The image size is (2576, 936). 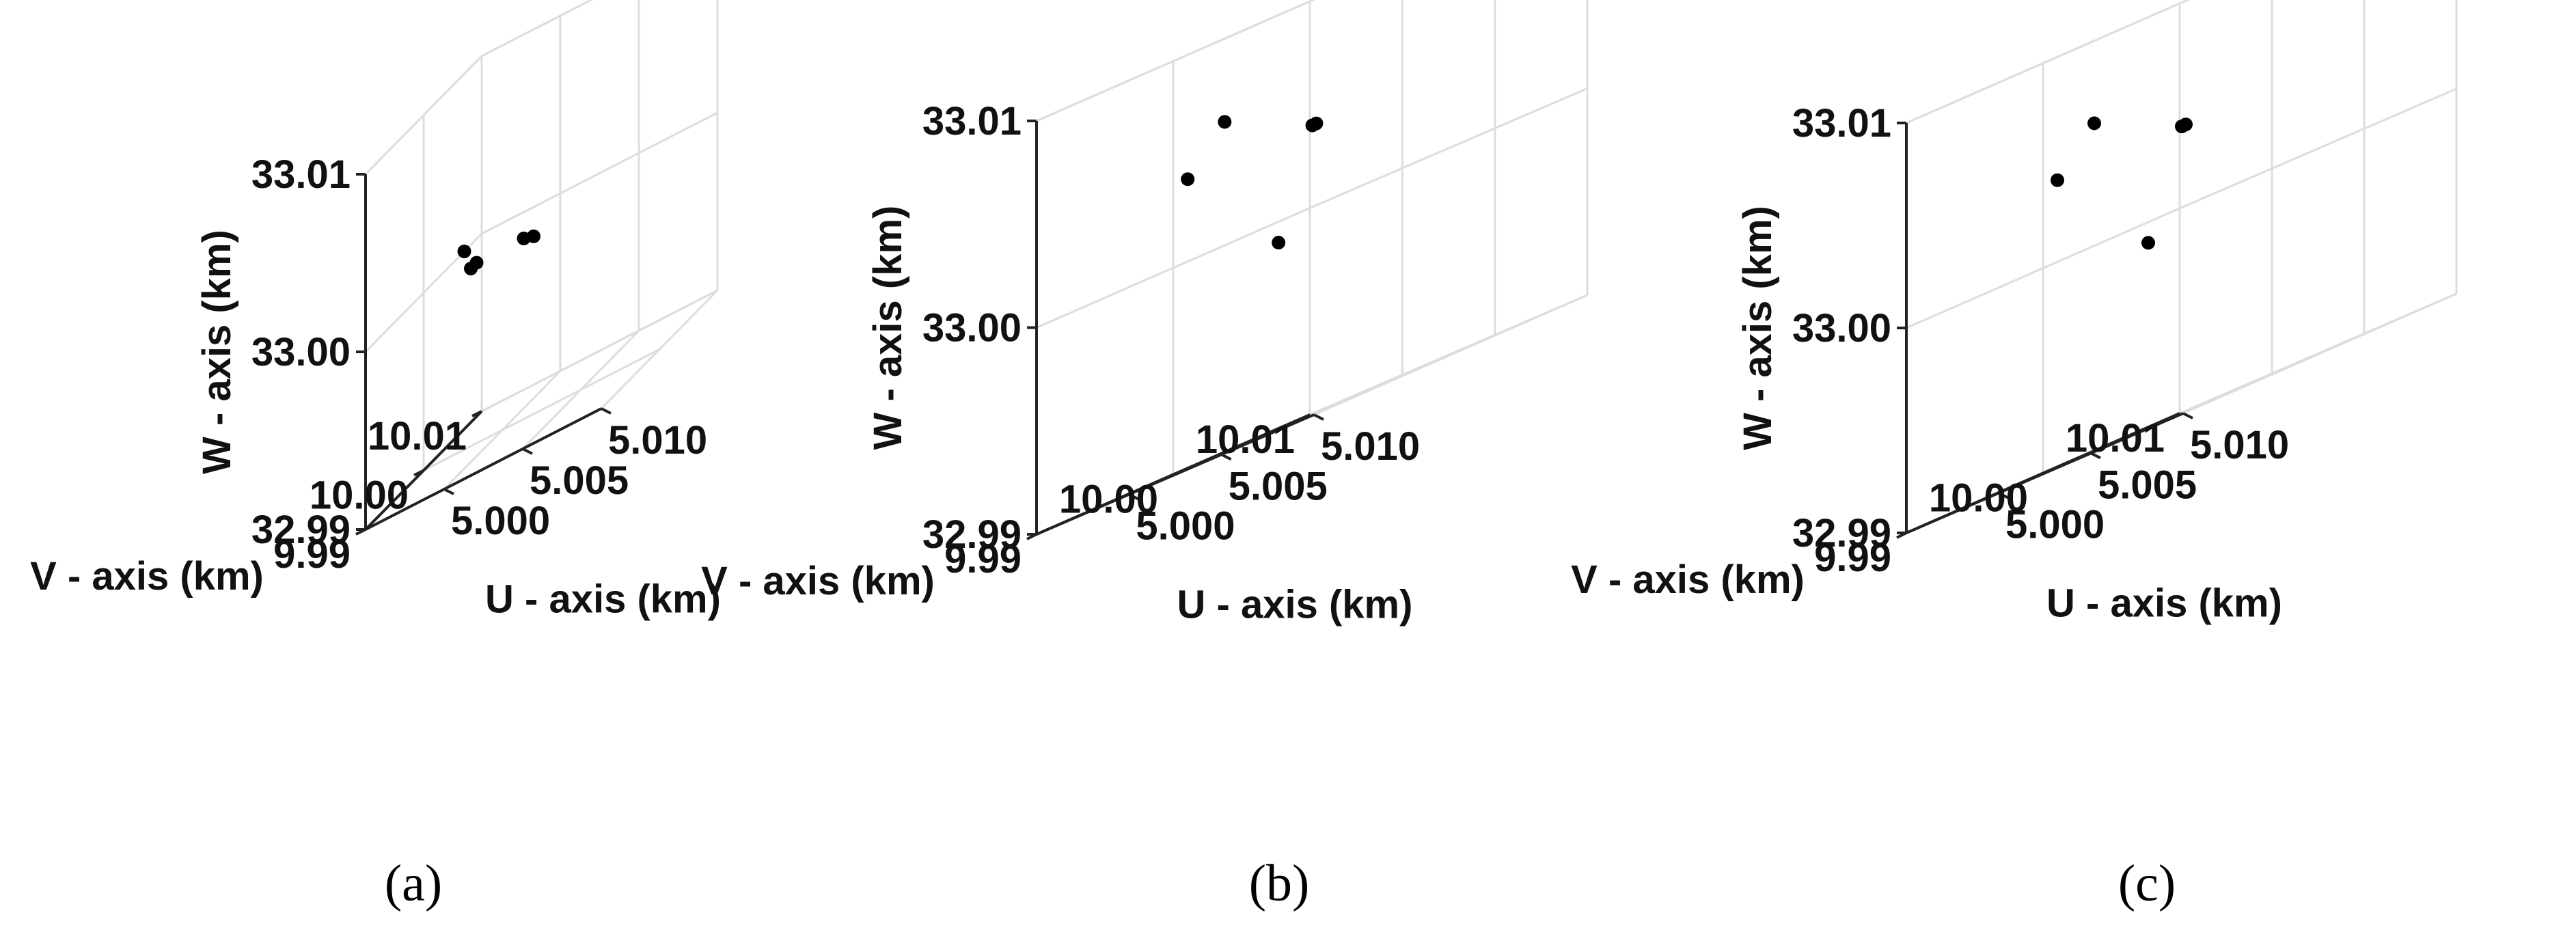 What do you see at coordinates (541, 409) in the screenshot?
I see `gridline-v` at bounding box center [541, 409].